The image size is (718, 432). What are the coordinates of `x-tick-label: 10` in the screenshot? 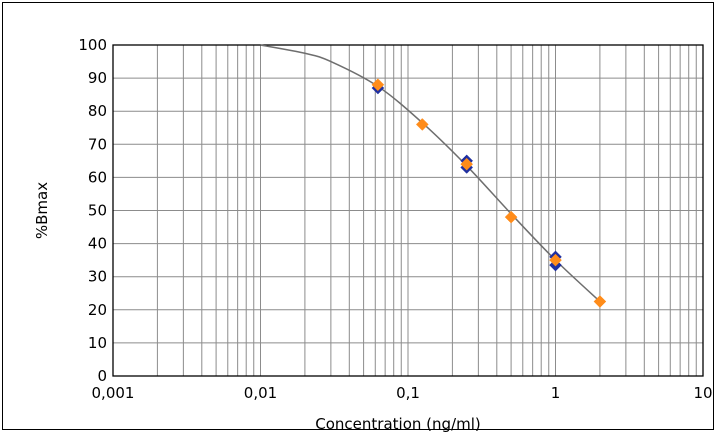 It's located at (702, 393).